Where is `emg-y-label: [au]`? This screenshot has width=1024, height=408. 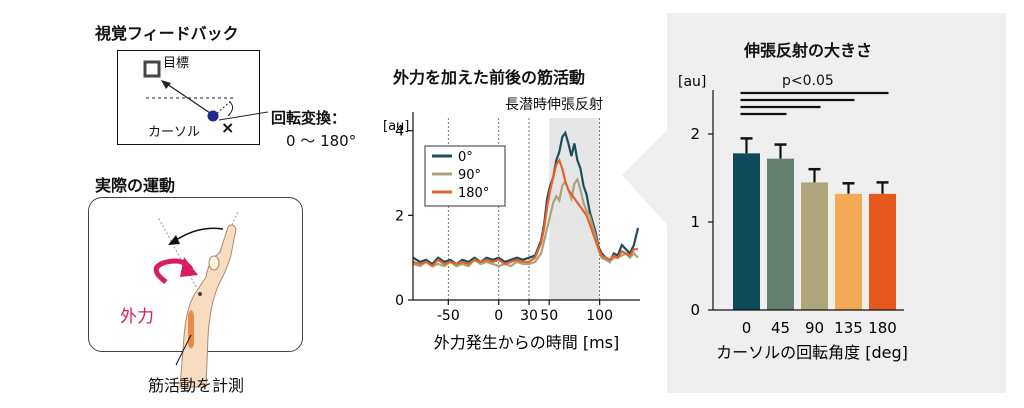 emg-y-label: [au] is located at coordinates (396, 126).